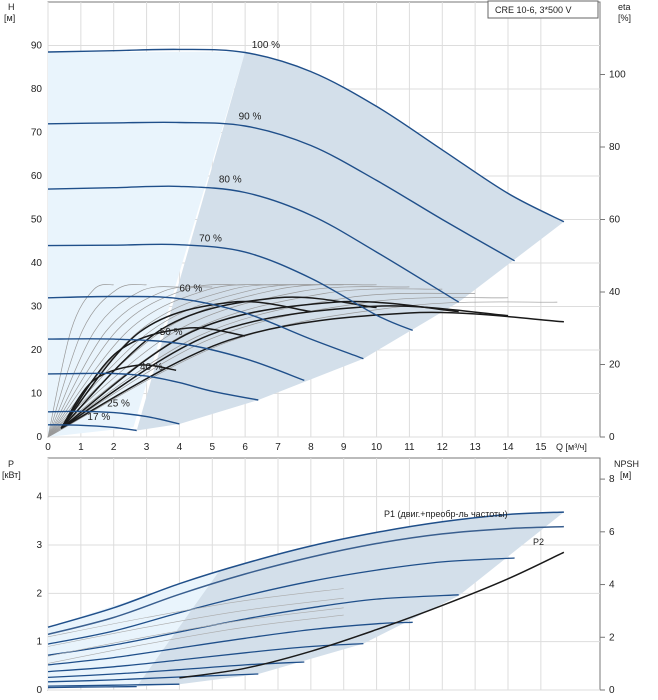 The image size is (658, 700). What do you see at coordinates (171, 332) in the screenshot?
I see `speed-curve-label: 50 %` at bounding box center [171, 332].